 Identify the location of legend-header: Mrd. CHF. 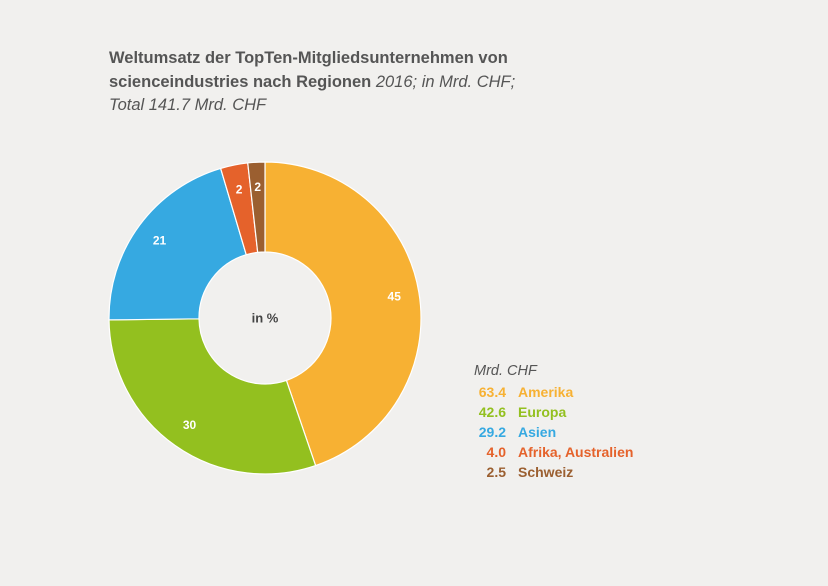
(505, 371).